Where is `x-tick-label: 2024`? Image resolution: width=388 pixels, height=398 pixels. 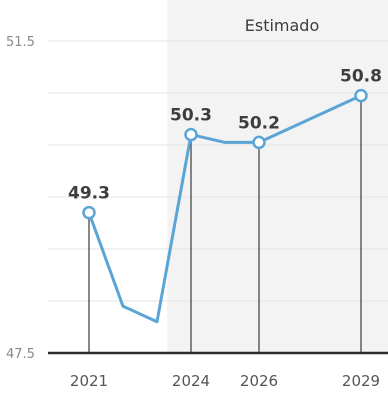 x-tick-label: 2024 is located at coordinates (191, 381).